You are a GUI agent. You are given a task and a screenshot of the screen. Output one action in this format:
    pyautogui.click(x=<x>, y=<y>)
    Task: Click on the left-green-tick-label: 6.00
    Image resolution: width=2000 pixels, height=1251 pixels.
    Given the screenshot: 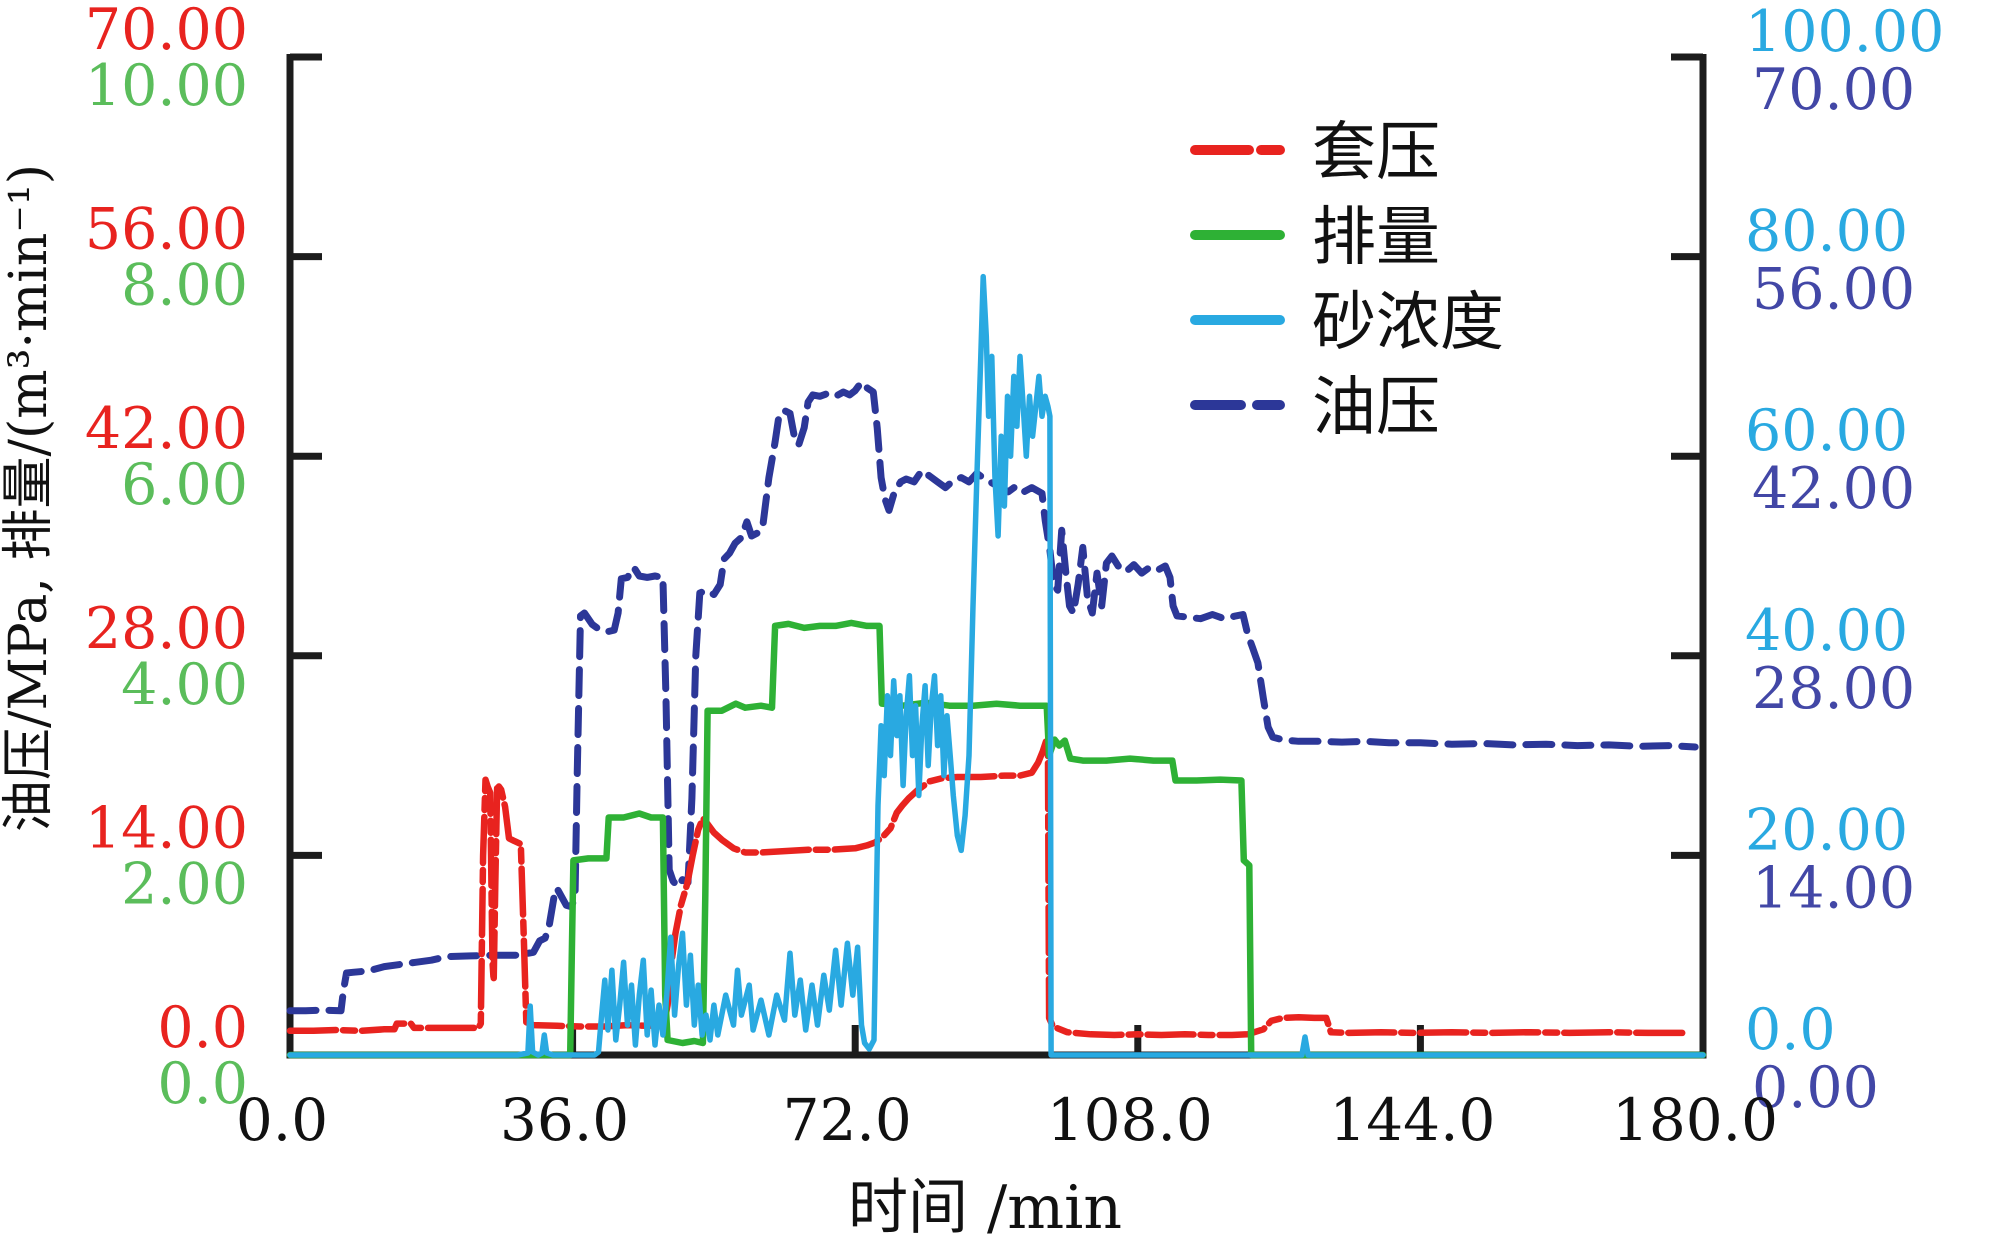 What is the action you would take?
    pyautogui.click(x=184, y=485)
    